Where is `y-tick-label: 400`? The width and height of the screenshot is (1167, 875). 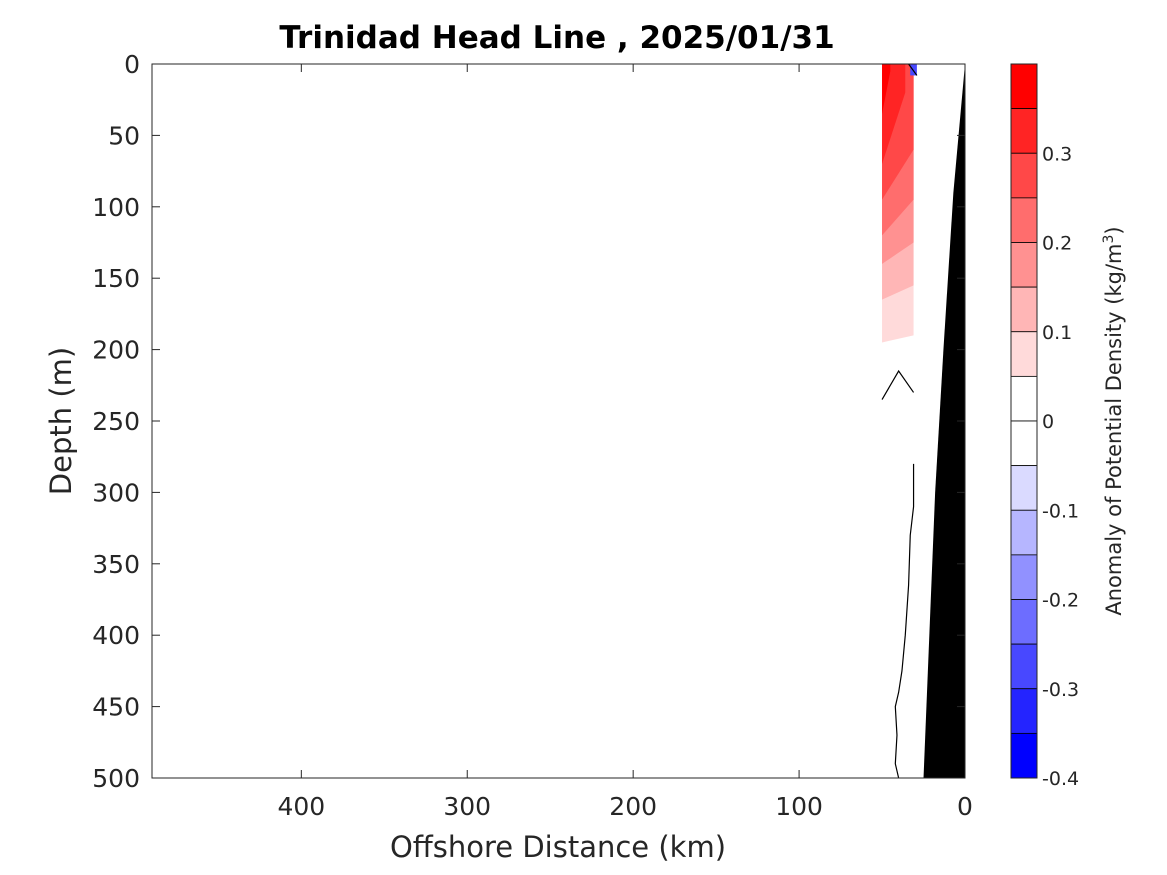
y-tick-label: 400 is located at coordinates (116, 635).